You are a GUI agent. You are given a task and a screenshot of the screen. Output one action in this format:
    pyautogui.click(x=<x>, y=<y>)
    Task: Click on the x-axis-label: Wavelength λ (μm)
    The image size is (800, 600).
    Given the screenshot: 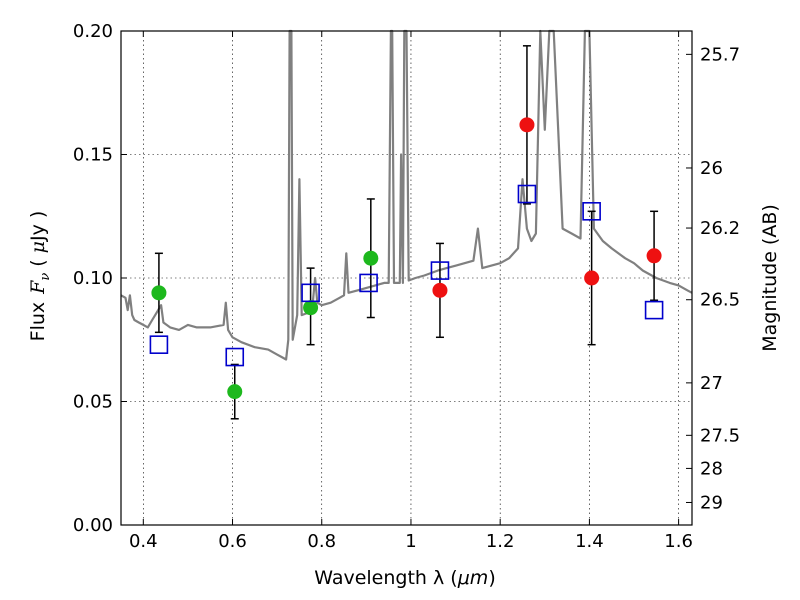 What is the action you would take?
    pyautogui.click(x=404, y=578)
    